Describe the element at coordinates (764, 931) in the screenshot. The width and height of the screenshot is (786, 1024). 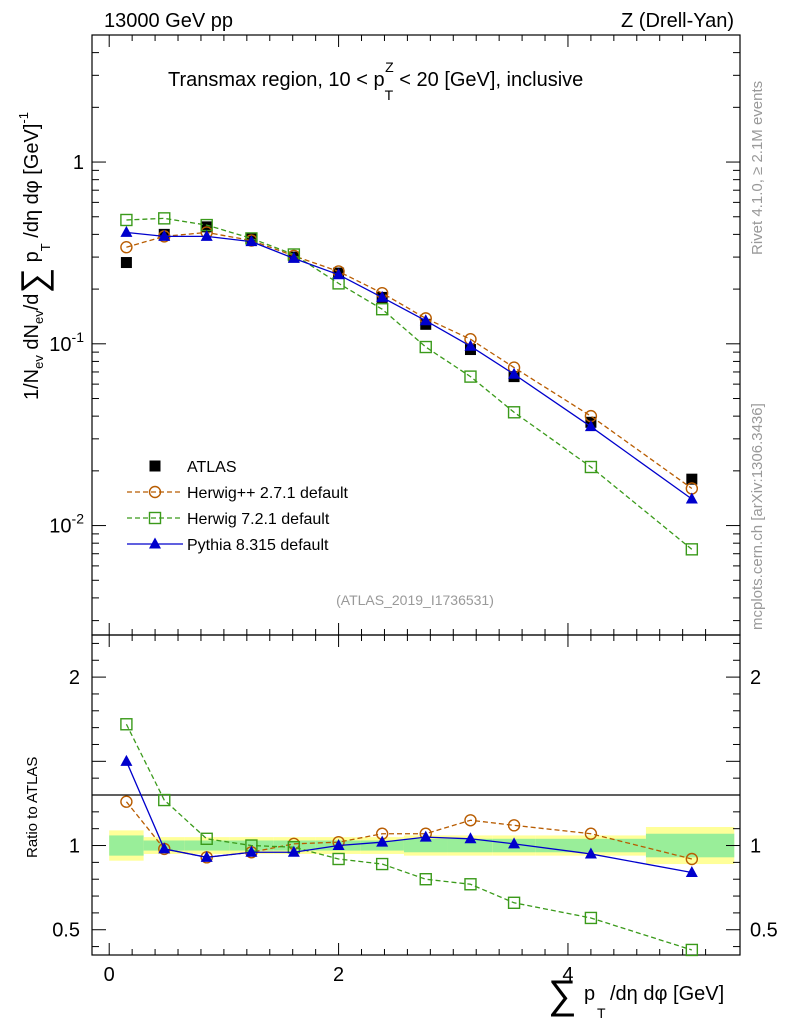
I see `ratio-tick-label-right: 0.5` at that location.